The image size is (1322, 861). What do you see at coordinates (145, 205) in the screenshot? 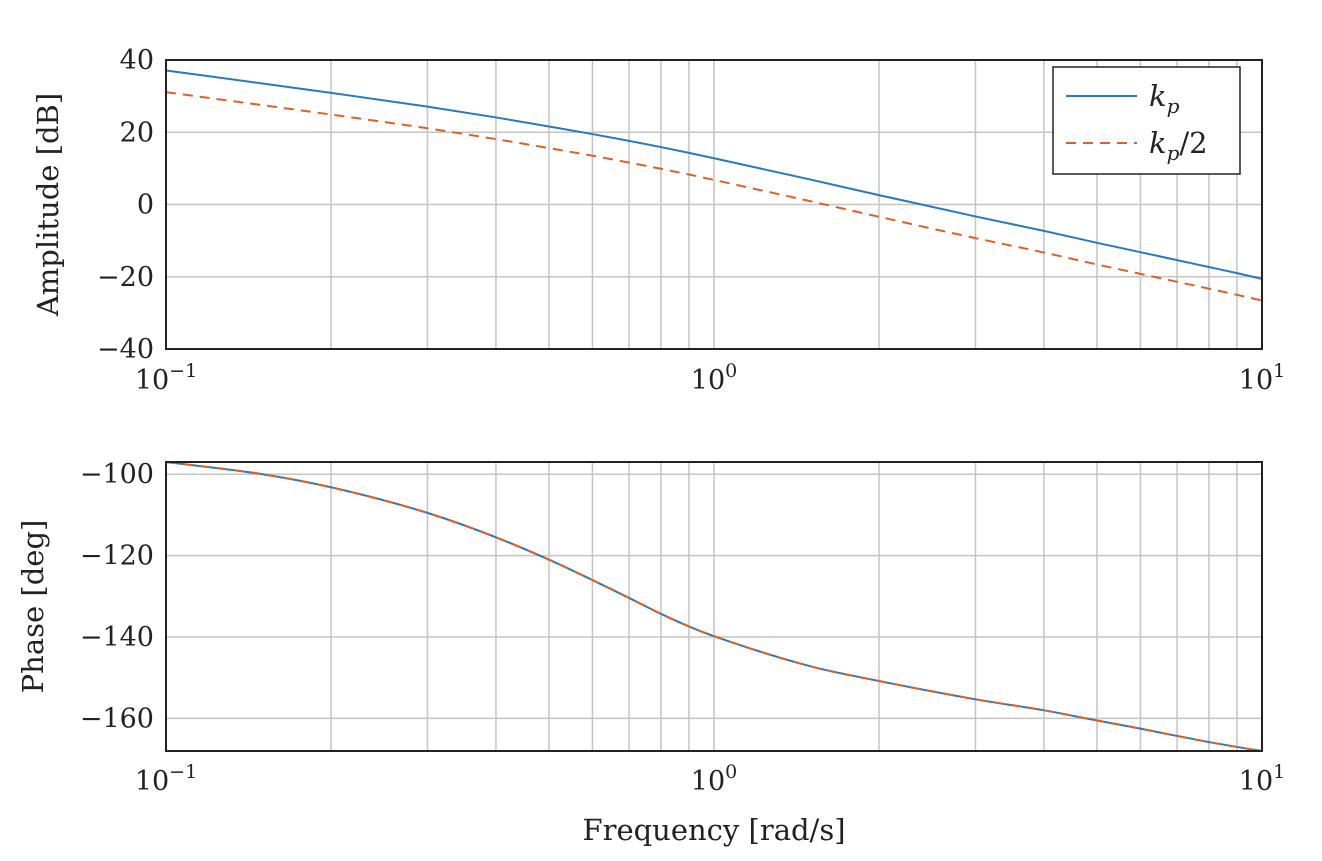
I see `y-tick-label: 0` at bounding box center [145, 205].